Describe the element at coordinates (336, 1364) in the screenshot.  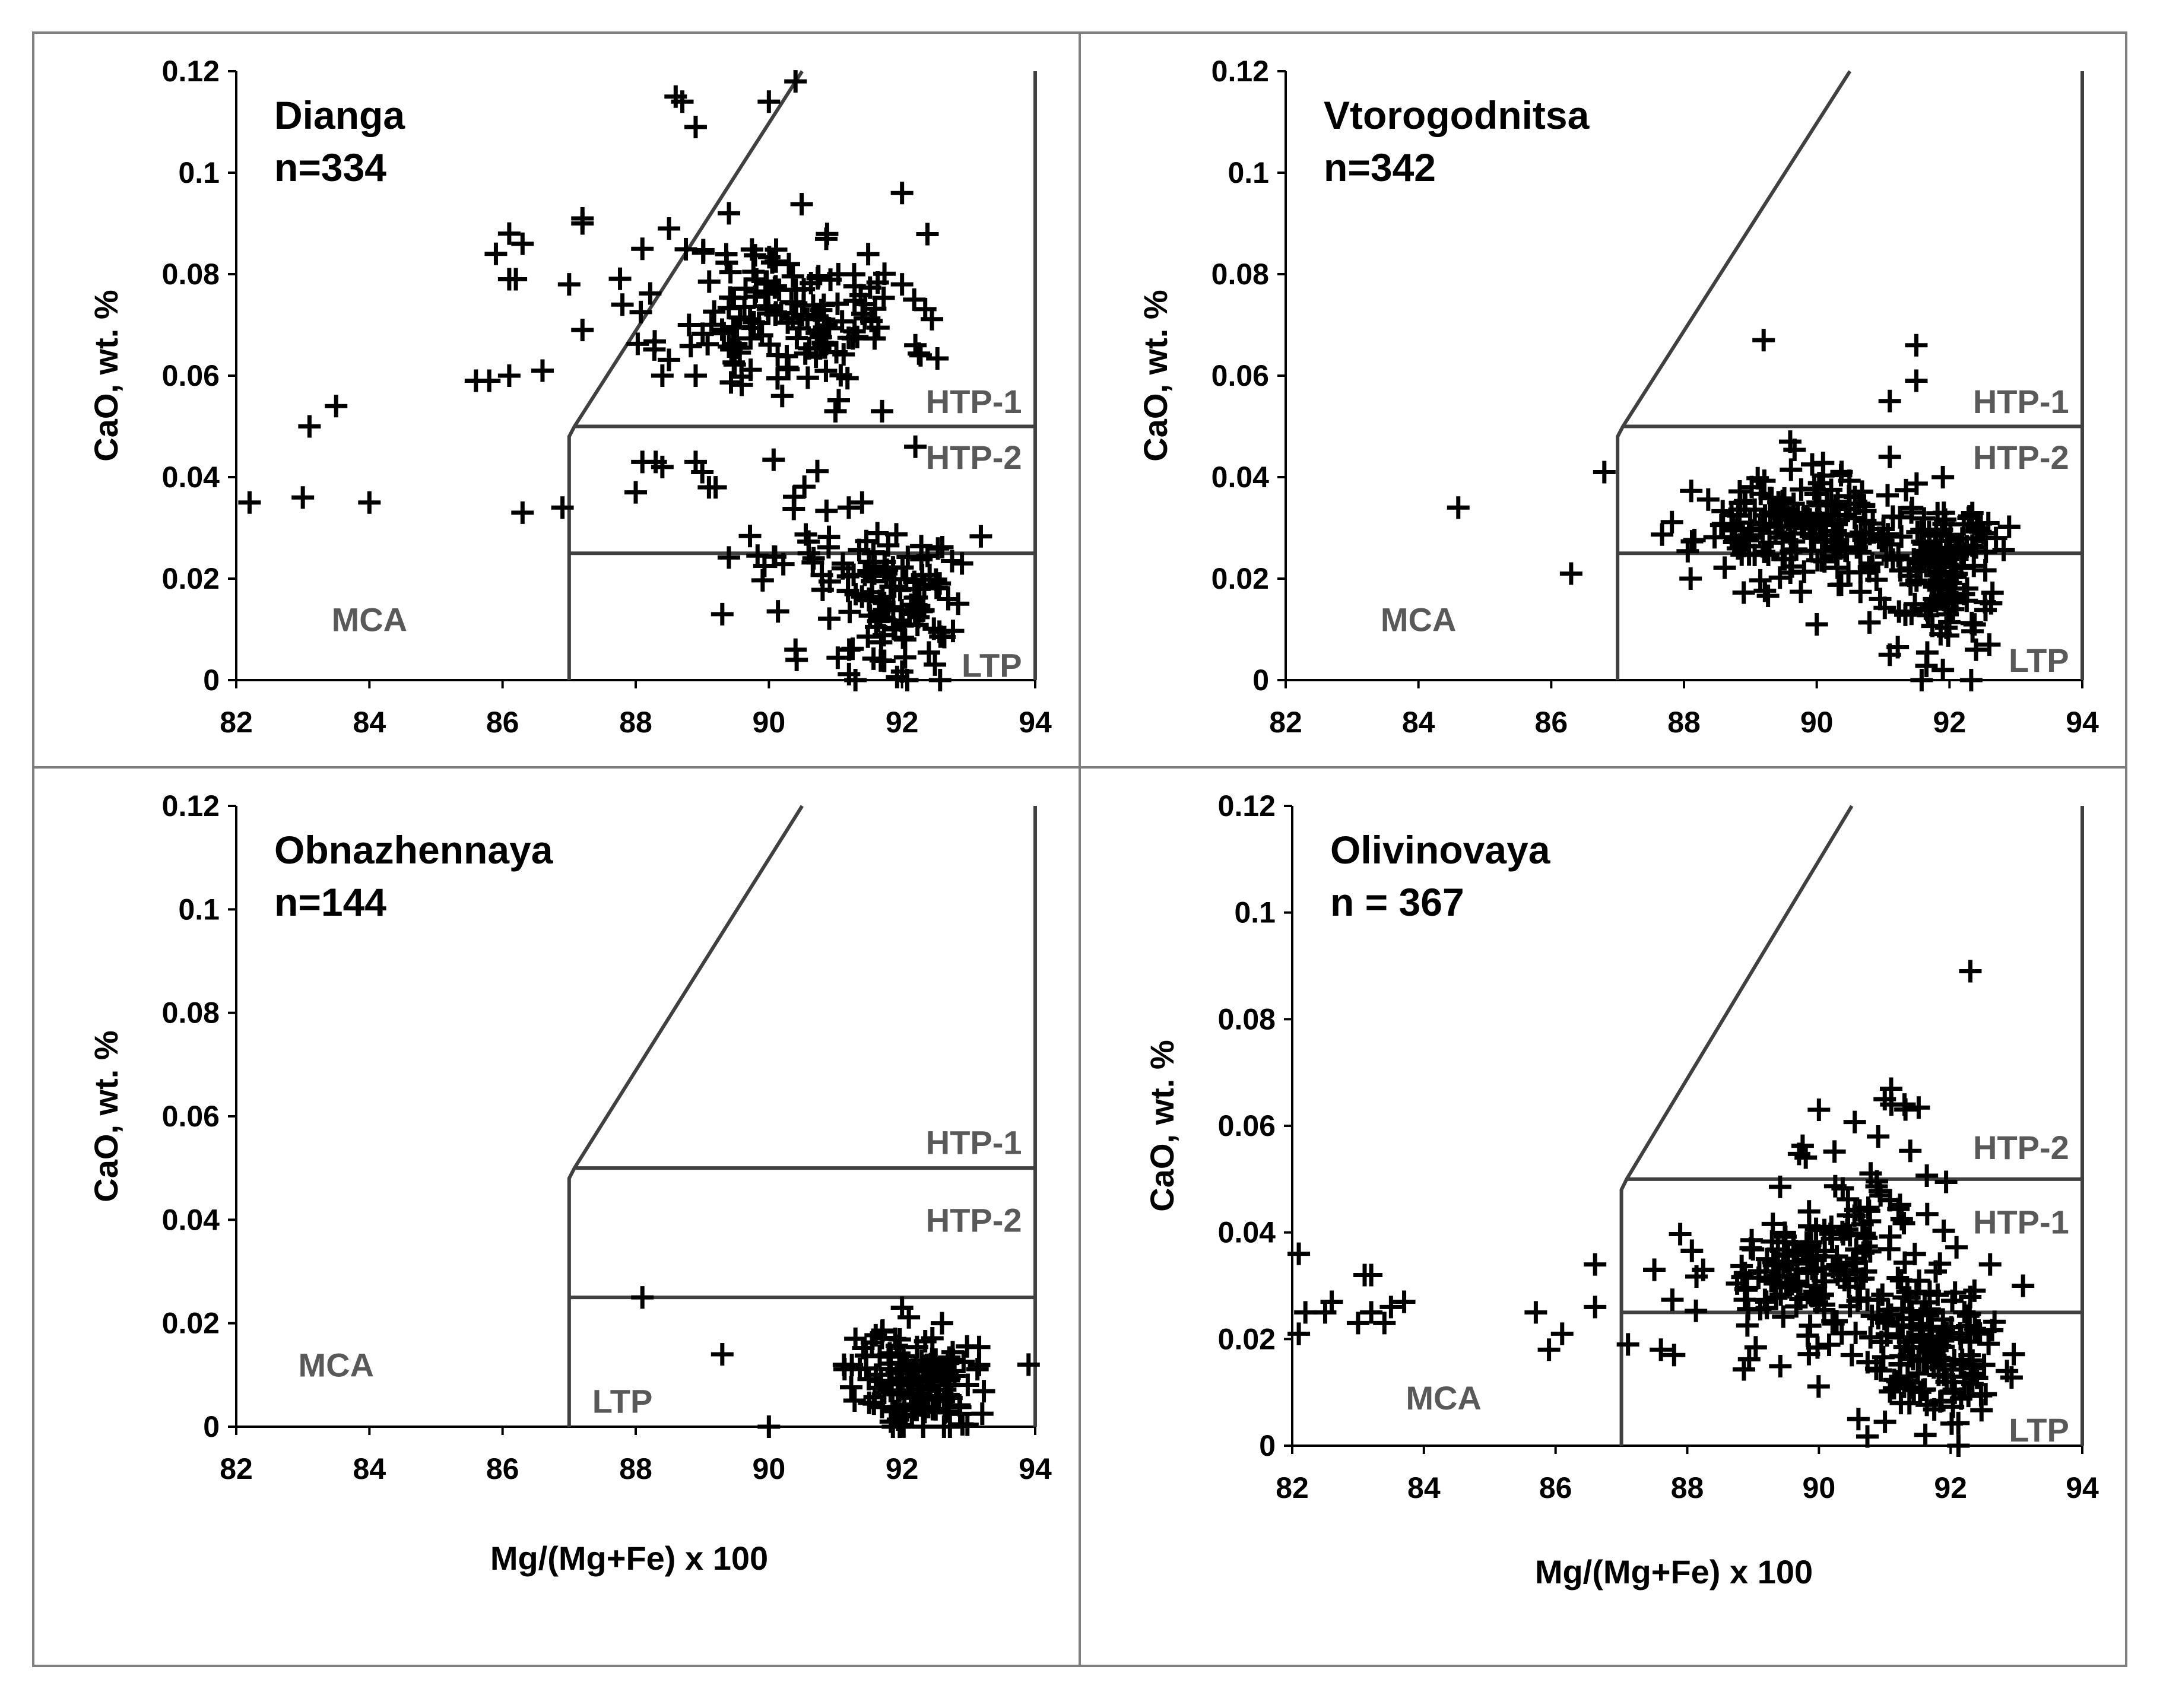
I see `field-label-mca: MCA` at that location.